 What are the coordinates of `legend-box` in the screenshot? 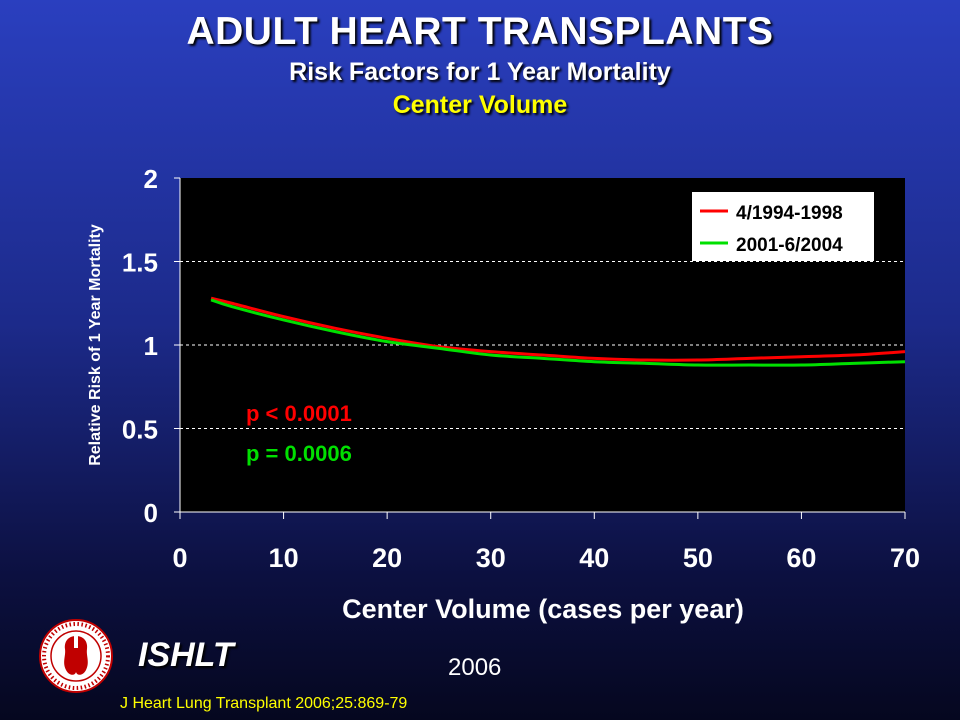 It's located at (783, 226).